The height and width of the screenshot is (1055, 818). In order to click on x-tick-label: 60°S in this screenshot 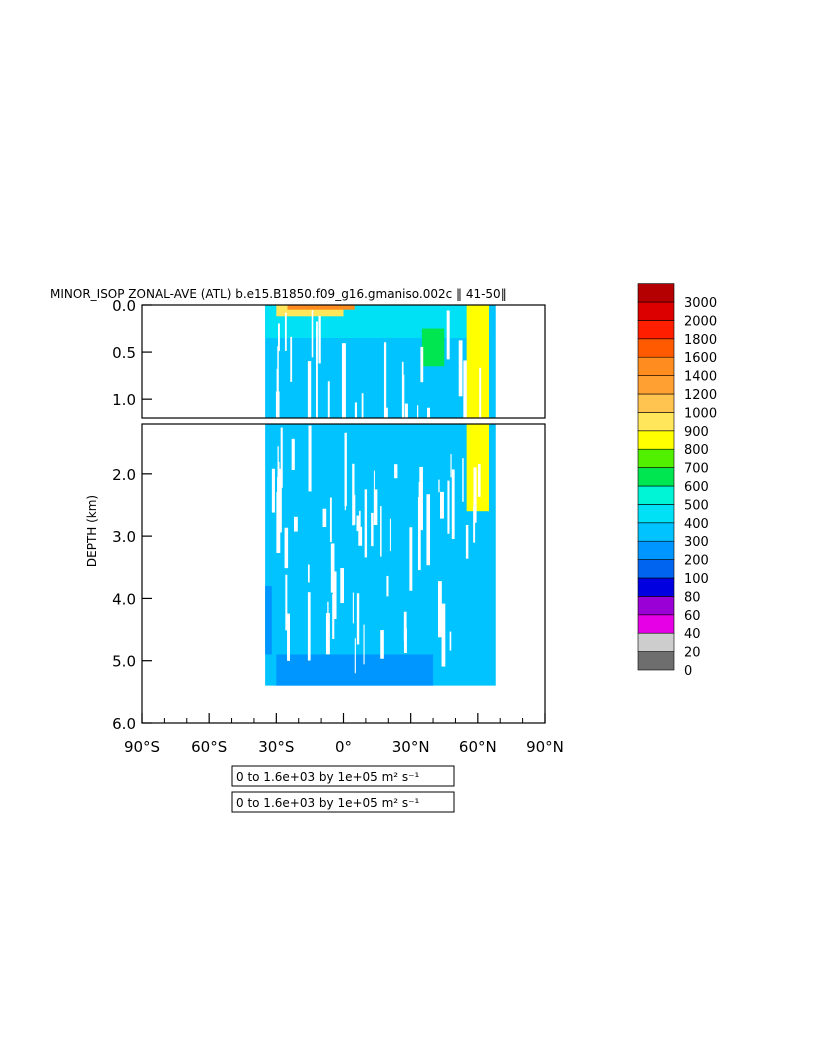, I will do `click(209, 747)`.